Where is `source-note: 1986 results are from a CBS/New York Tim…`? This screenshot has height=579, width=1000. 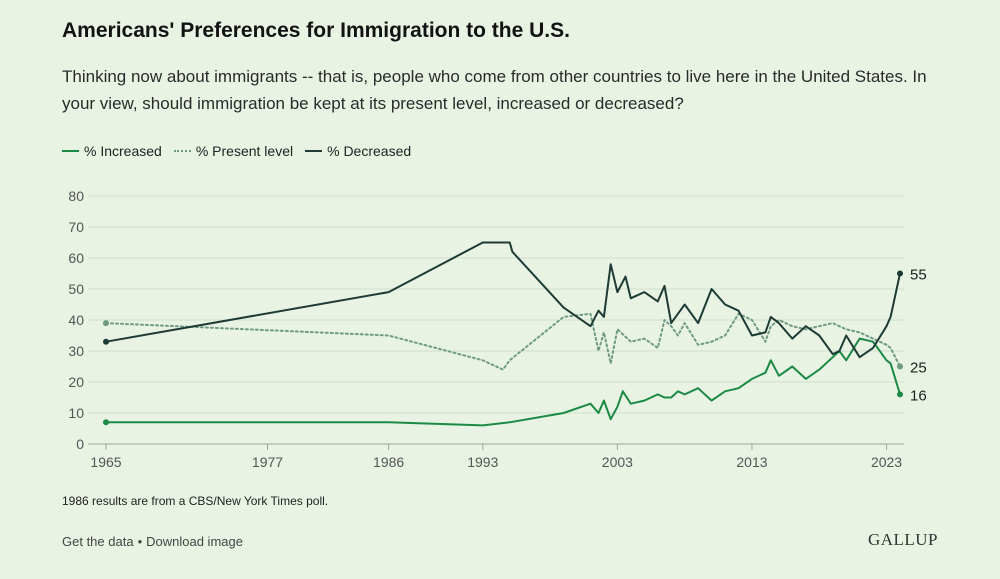
source-note: 1986 results are from a CBS/New York Tim… is located at coordinates (195, 501).